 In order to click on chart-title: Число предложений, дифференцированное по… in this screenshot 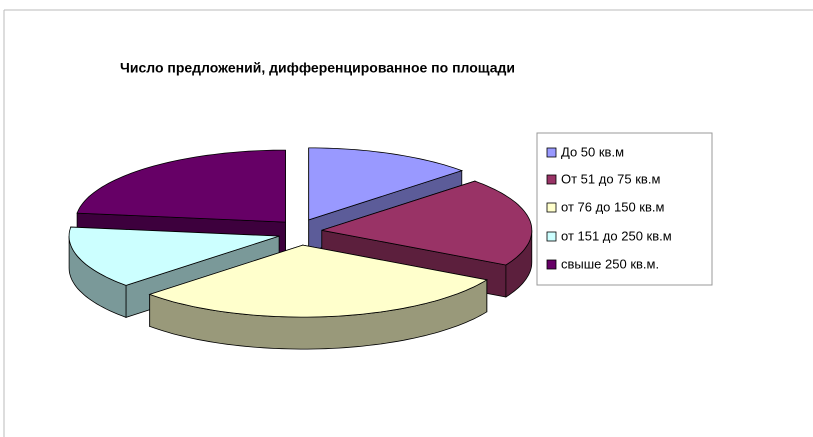, I will do `click(317, 68)`.